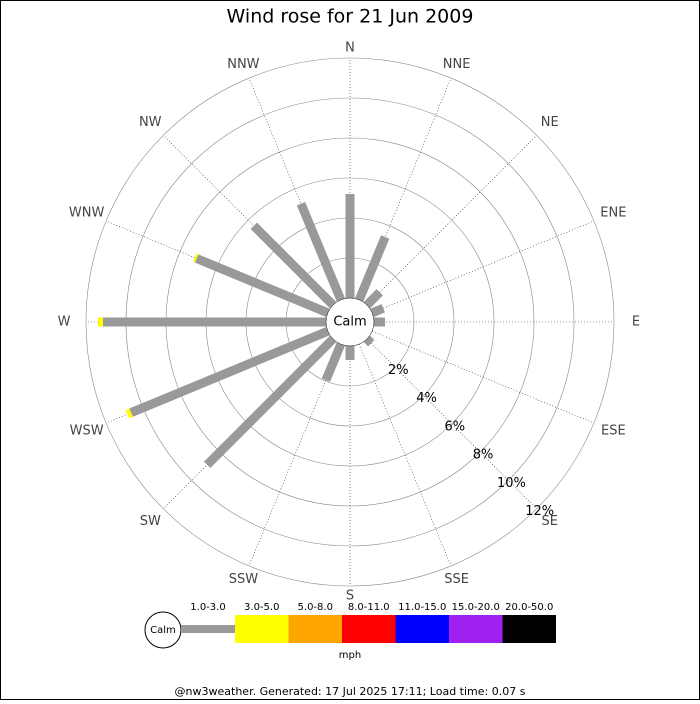 This screenshot has height=704, width=700. Describe the element at coordinates (64, 322) in the screenshot. I see `direction-label: W` at that location.